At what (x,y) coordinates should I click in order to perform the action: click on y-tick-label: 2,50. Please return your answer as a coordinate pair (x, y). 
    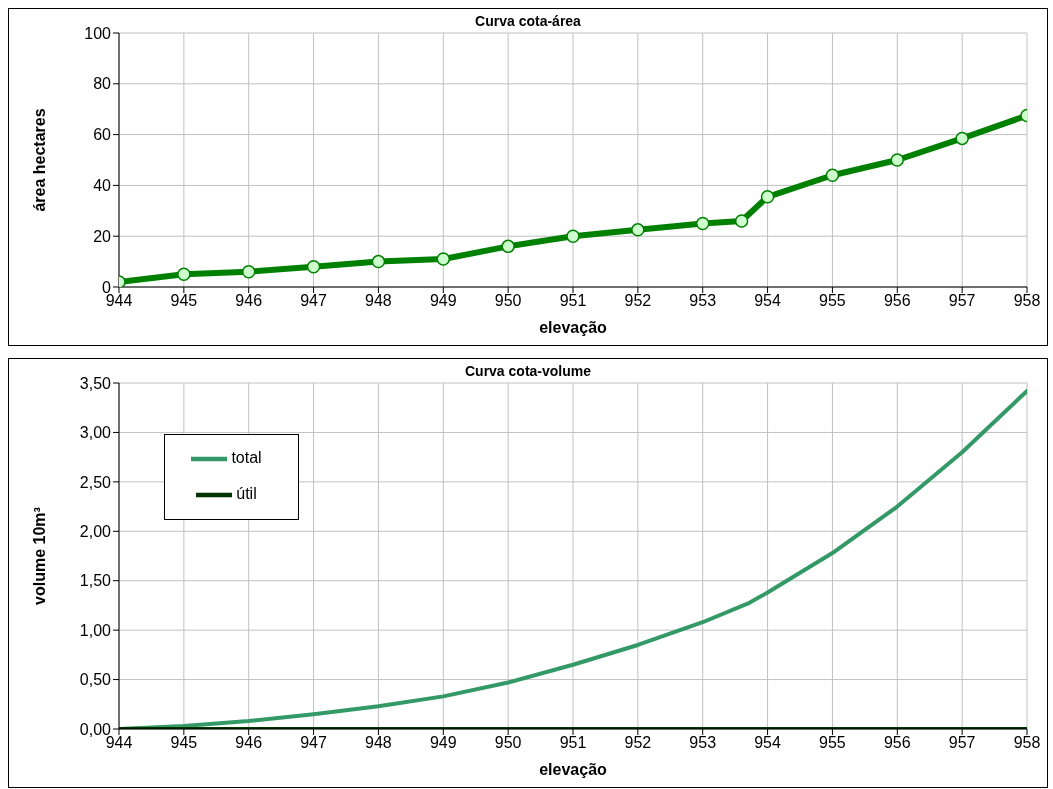
    Looking at the image, I should click on (95, 482).